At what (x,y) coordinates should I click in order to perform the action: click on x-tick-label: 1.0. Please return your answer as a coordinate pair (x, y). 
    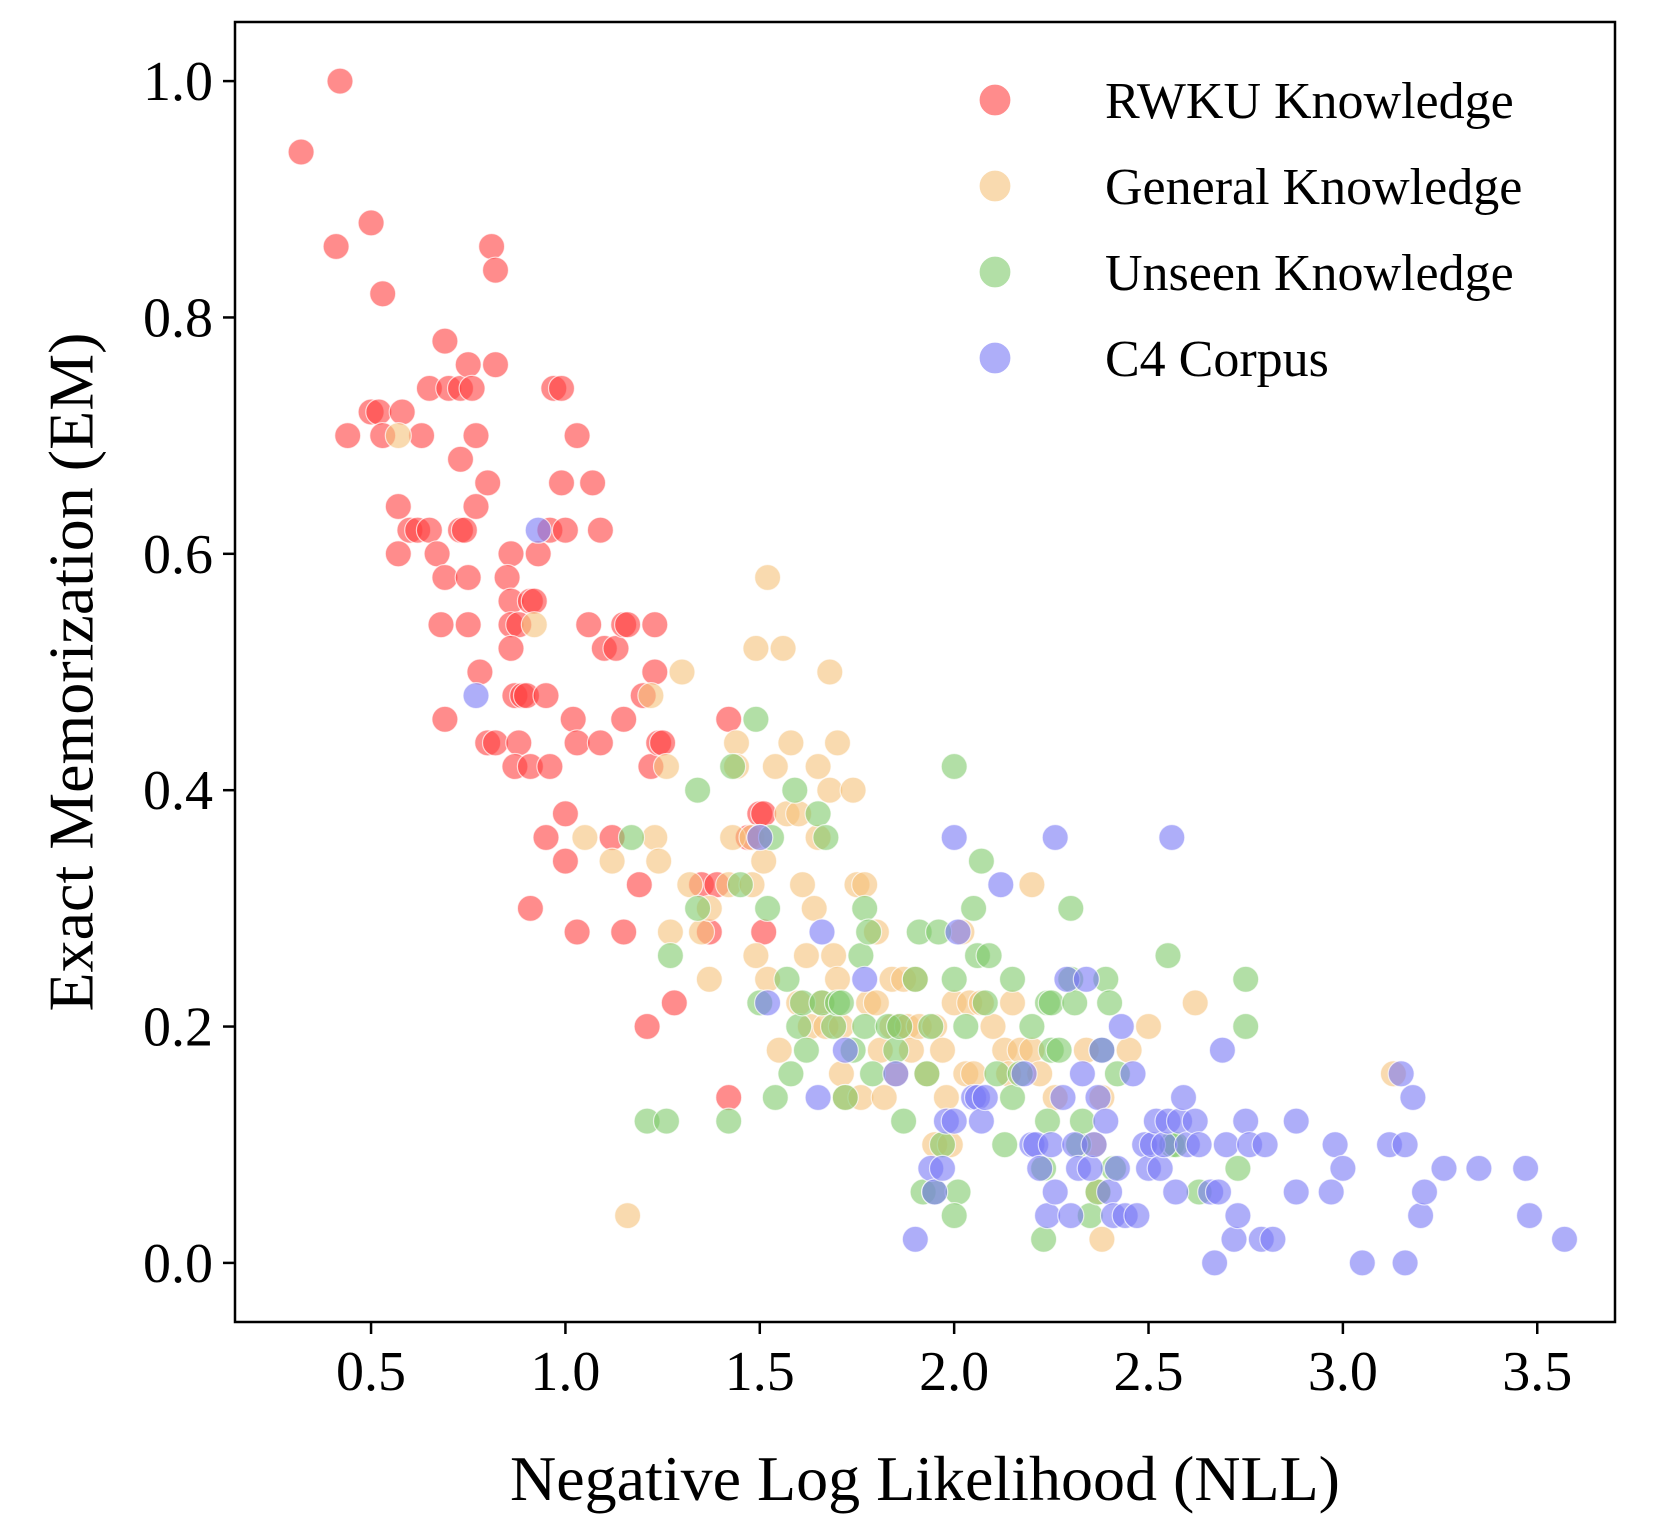
    Looking at the image, I should click on (565, 1372).